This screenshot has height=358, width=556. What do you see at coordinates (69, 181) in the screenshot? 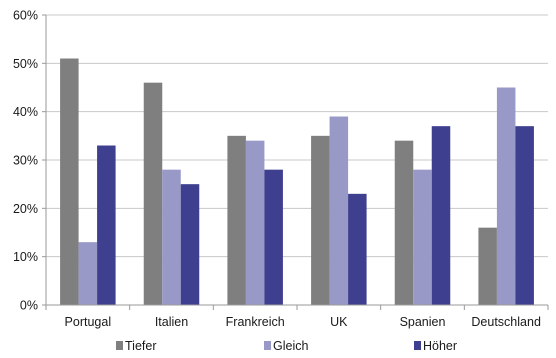
I see `bar-tiefer-portugal` at bounding box center [69, 181].